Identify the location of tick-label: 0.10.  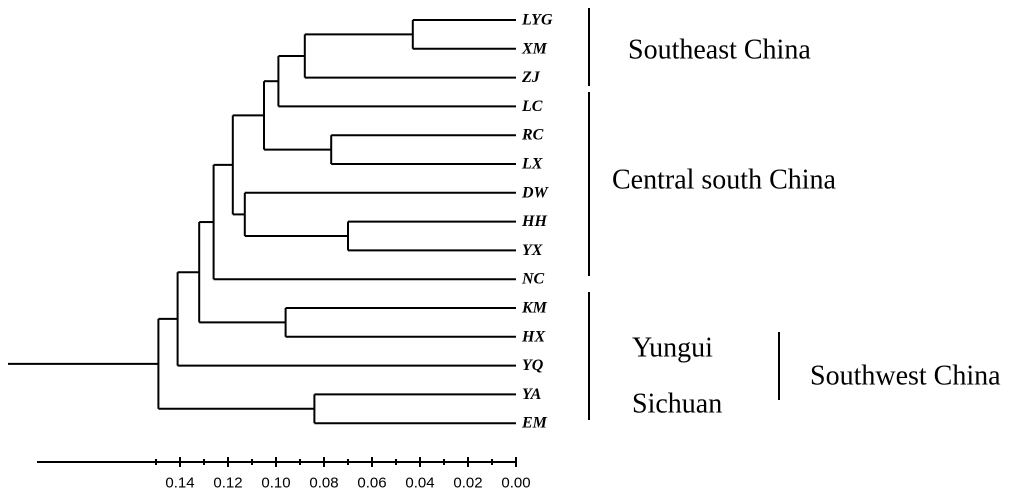
(275, 483).